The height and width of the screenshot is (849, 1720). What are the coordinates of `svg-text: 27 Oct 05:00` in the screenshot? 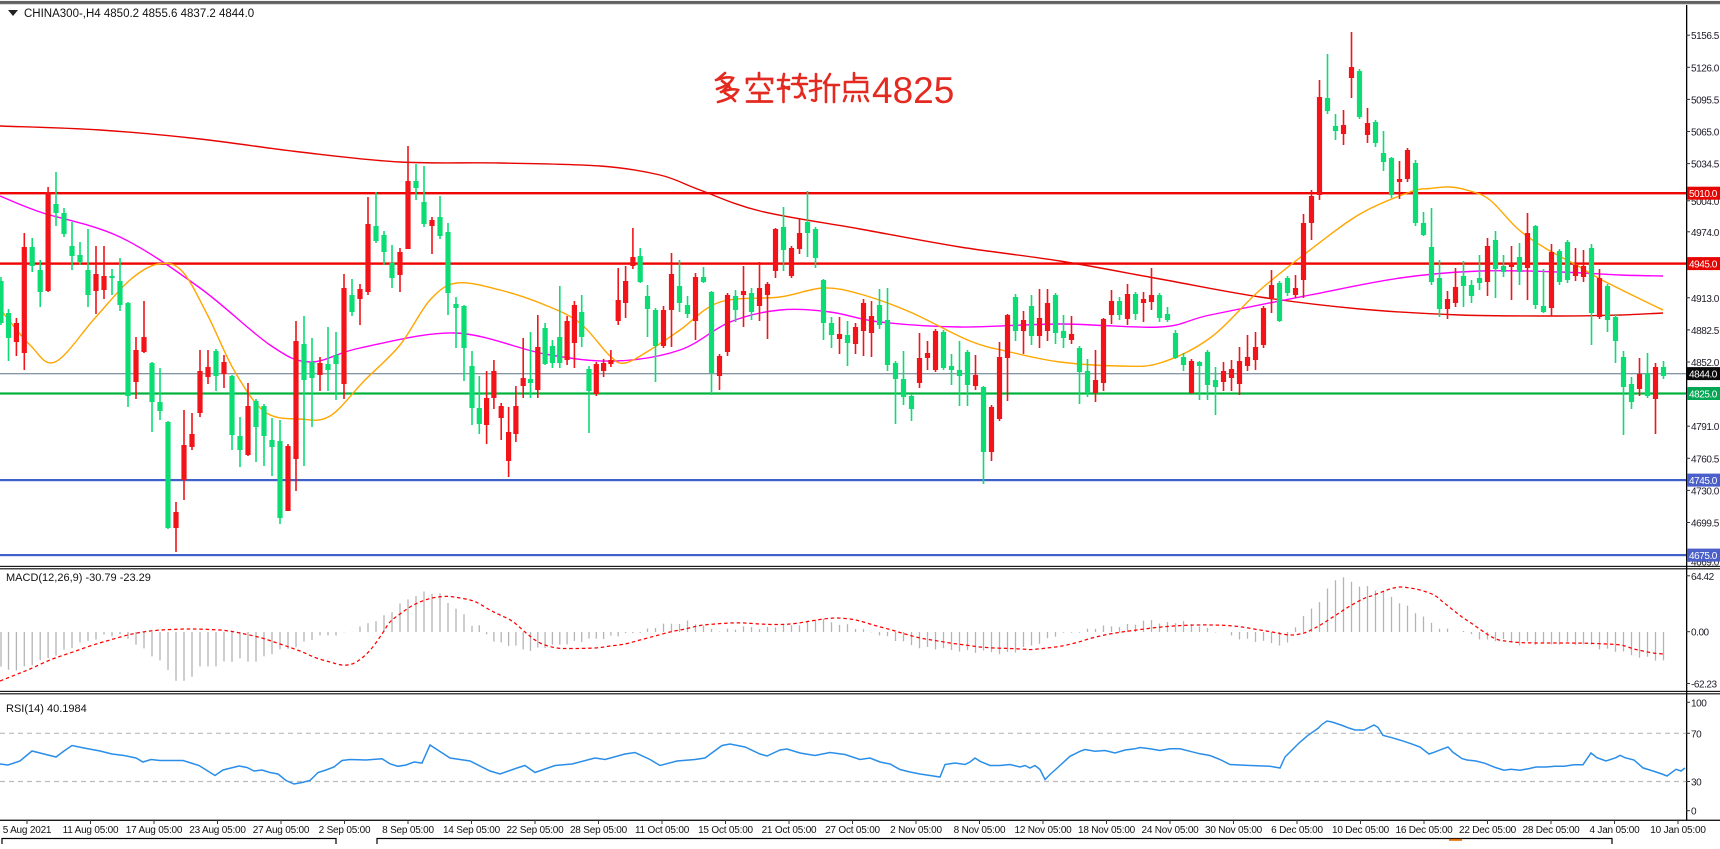 It's located at (852, 830).